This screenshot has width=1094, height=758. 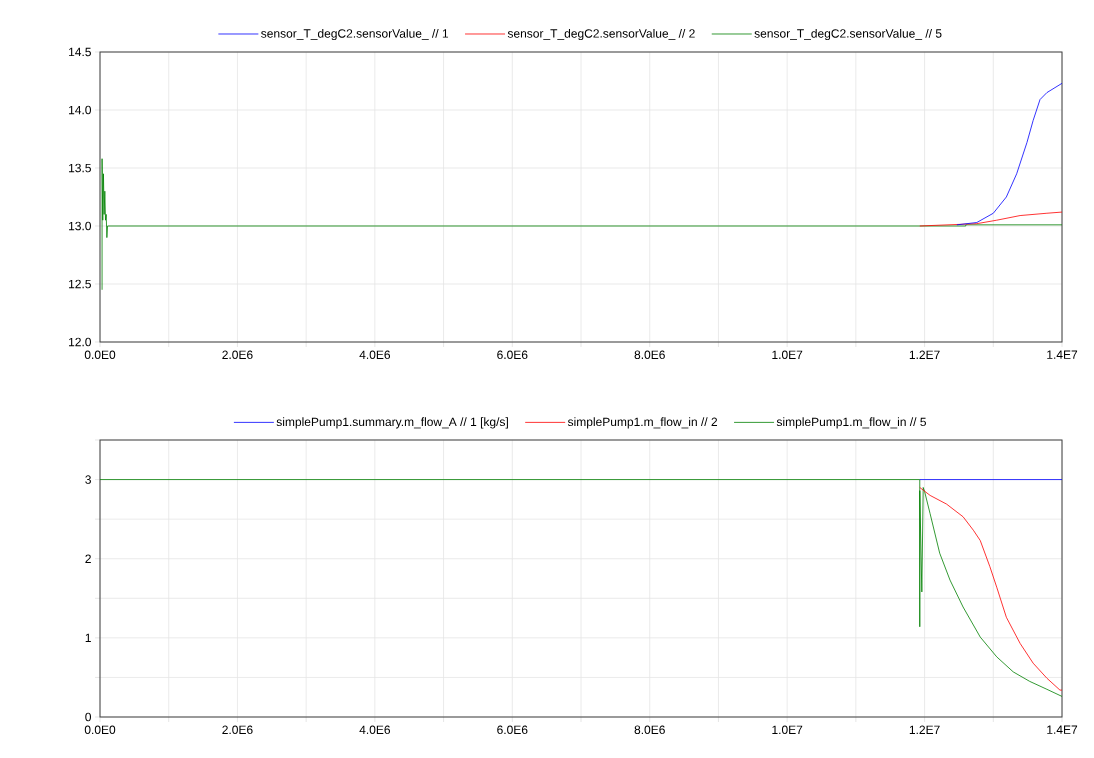 I want to click on y-tick-label: 2, so click(x=88, y=558).